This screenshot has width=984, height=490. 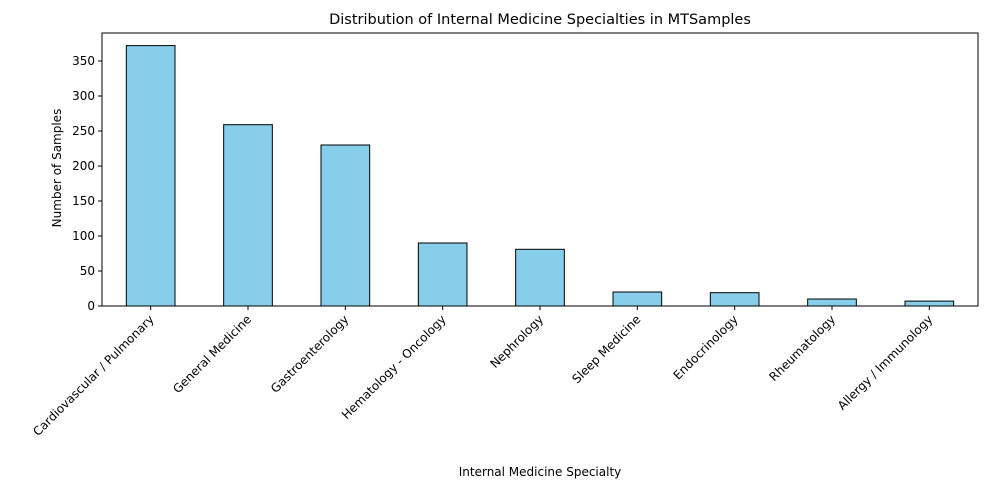 I want to click on x-tick-label: Allergy / Immunology, so click(x=885, y=362).